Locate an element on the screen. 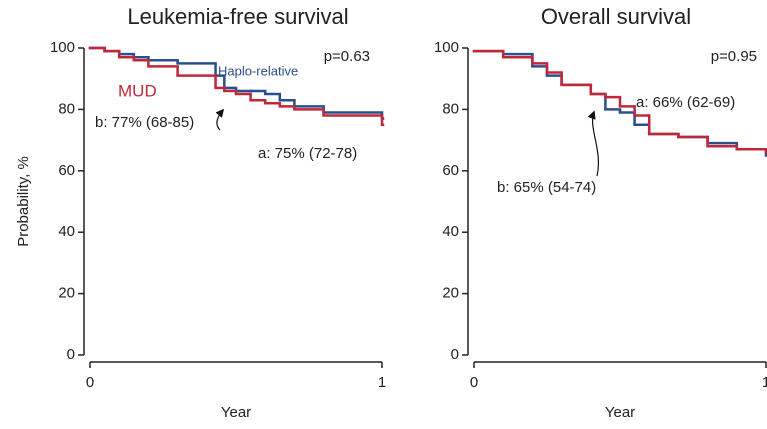 This screenshot has width=767, height=429. annotation: p=0.63 is located at coordinates (347, 56).